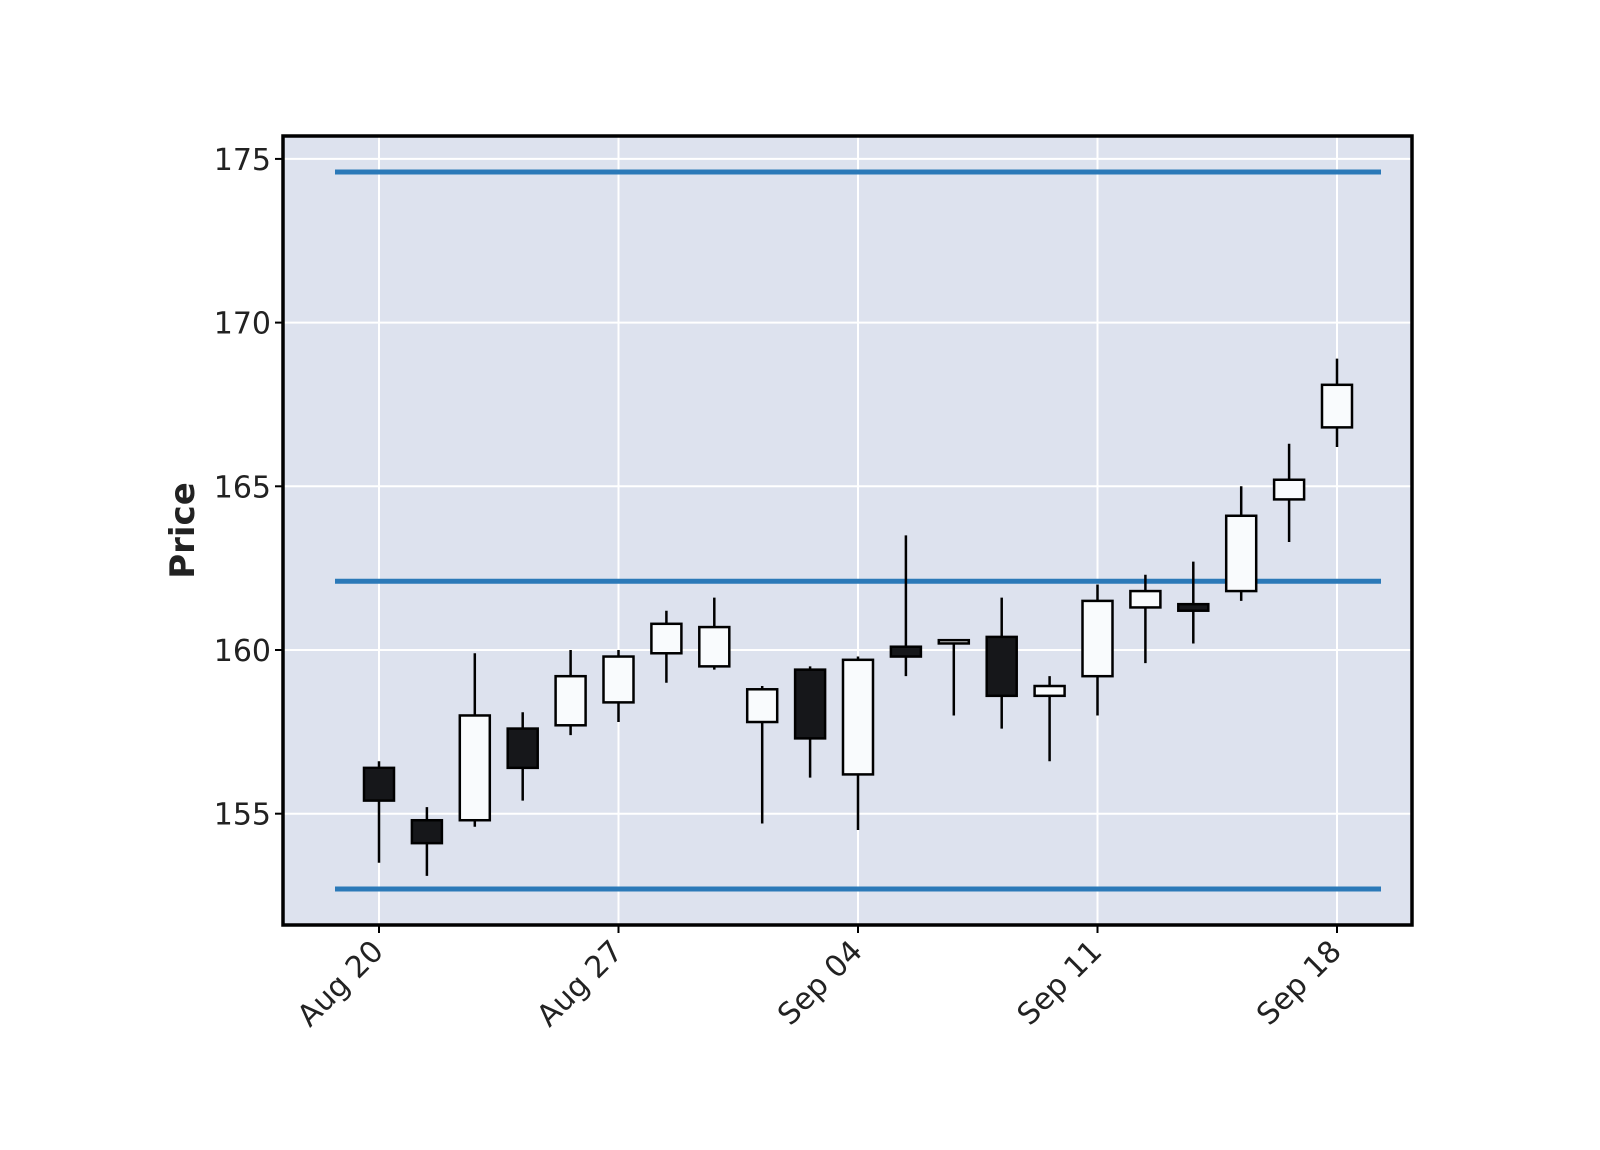  I want to click on y-tick-label: 160, so click(242, 651).